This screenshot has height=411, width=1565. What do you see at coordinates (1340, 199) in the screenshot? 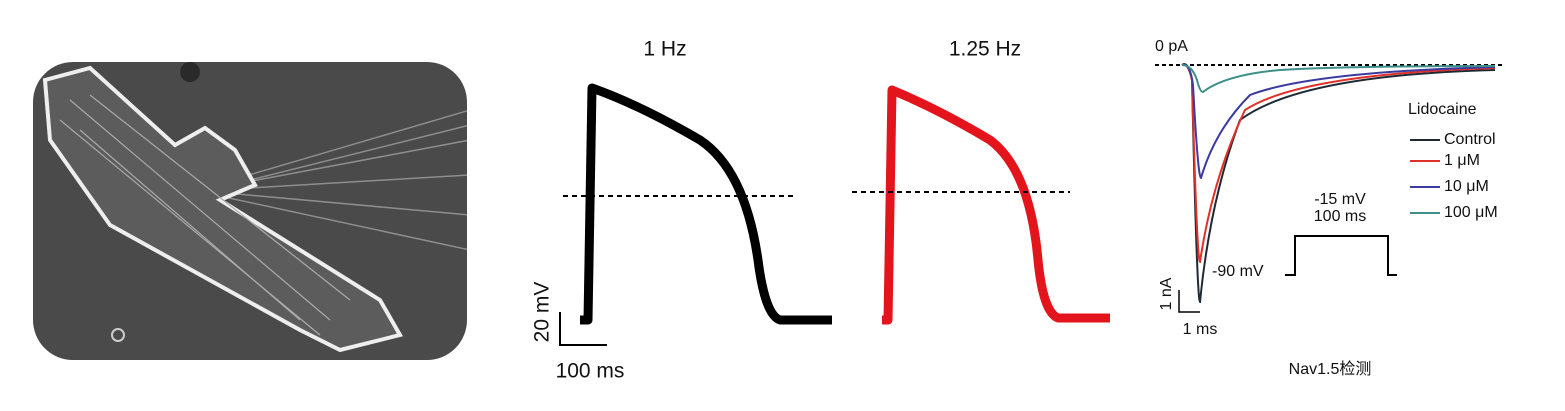
I see `protocol-label: -15 mV` at bounding box center [1340, 199].